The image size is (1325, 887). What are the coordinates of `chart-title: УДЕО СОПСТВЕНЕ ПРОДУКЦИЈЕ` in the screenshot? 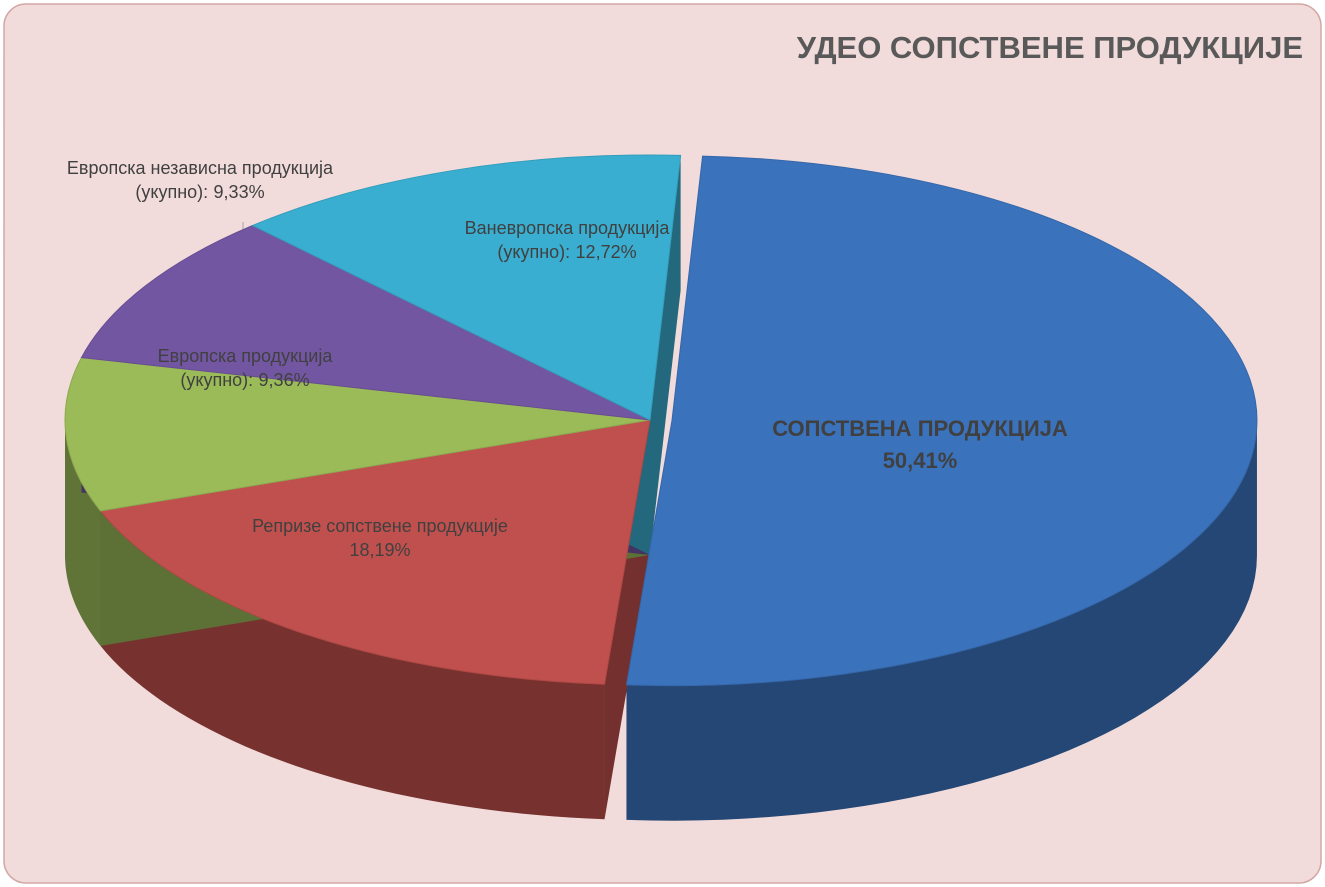 It's located at (1049, 47).